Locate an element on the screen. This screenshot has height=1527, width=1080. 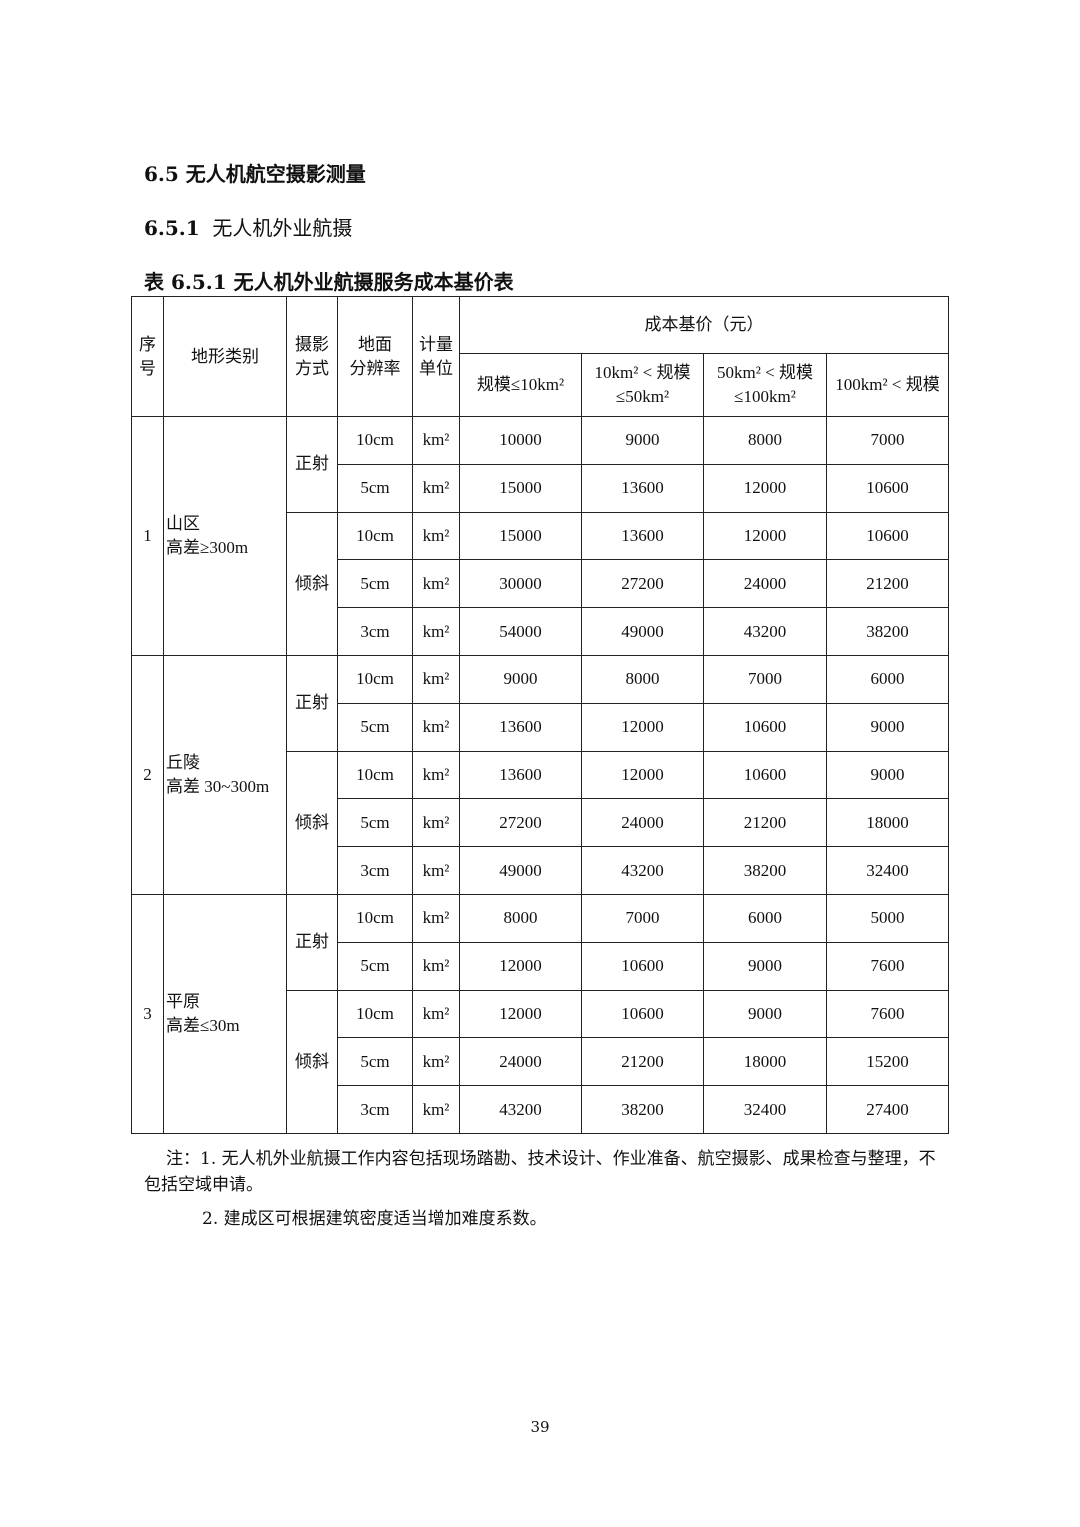
header-line: 规模≤10km² is located at coordinates (520, 384).